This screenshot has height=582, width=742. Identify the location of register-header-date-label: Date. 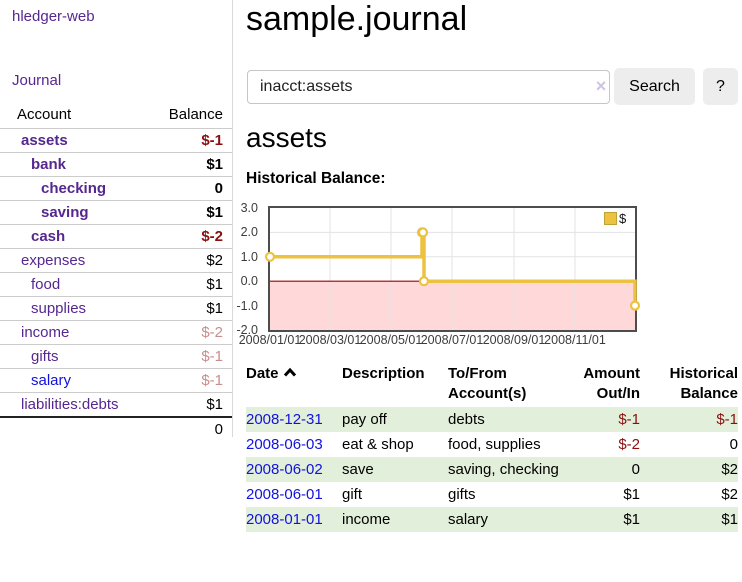
(262, 373).